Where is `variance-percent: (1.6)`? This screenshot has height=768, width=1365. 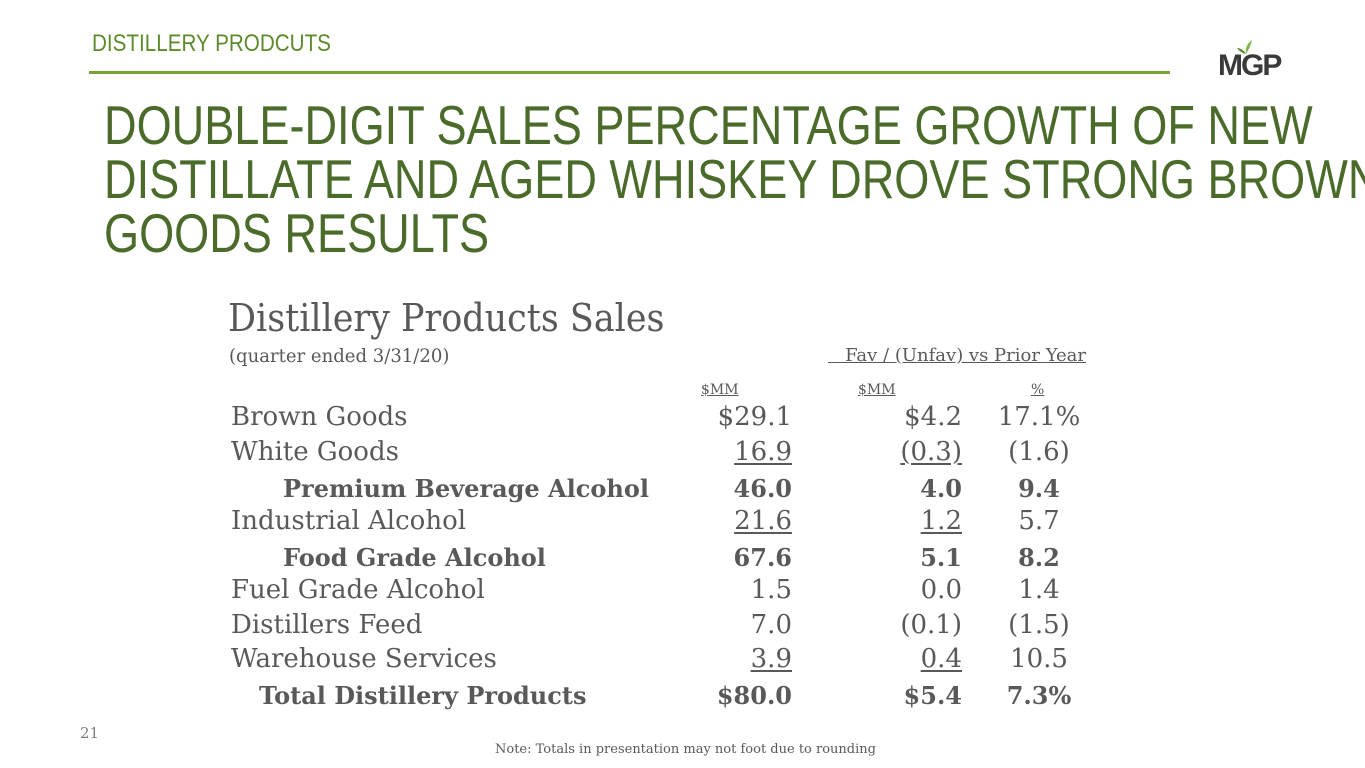
variance-percent: (1.6) is located at coordinates (1039, 452).